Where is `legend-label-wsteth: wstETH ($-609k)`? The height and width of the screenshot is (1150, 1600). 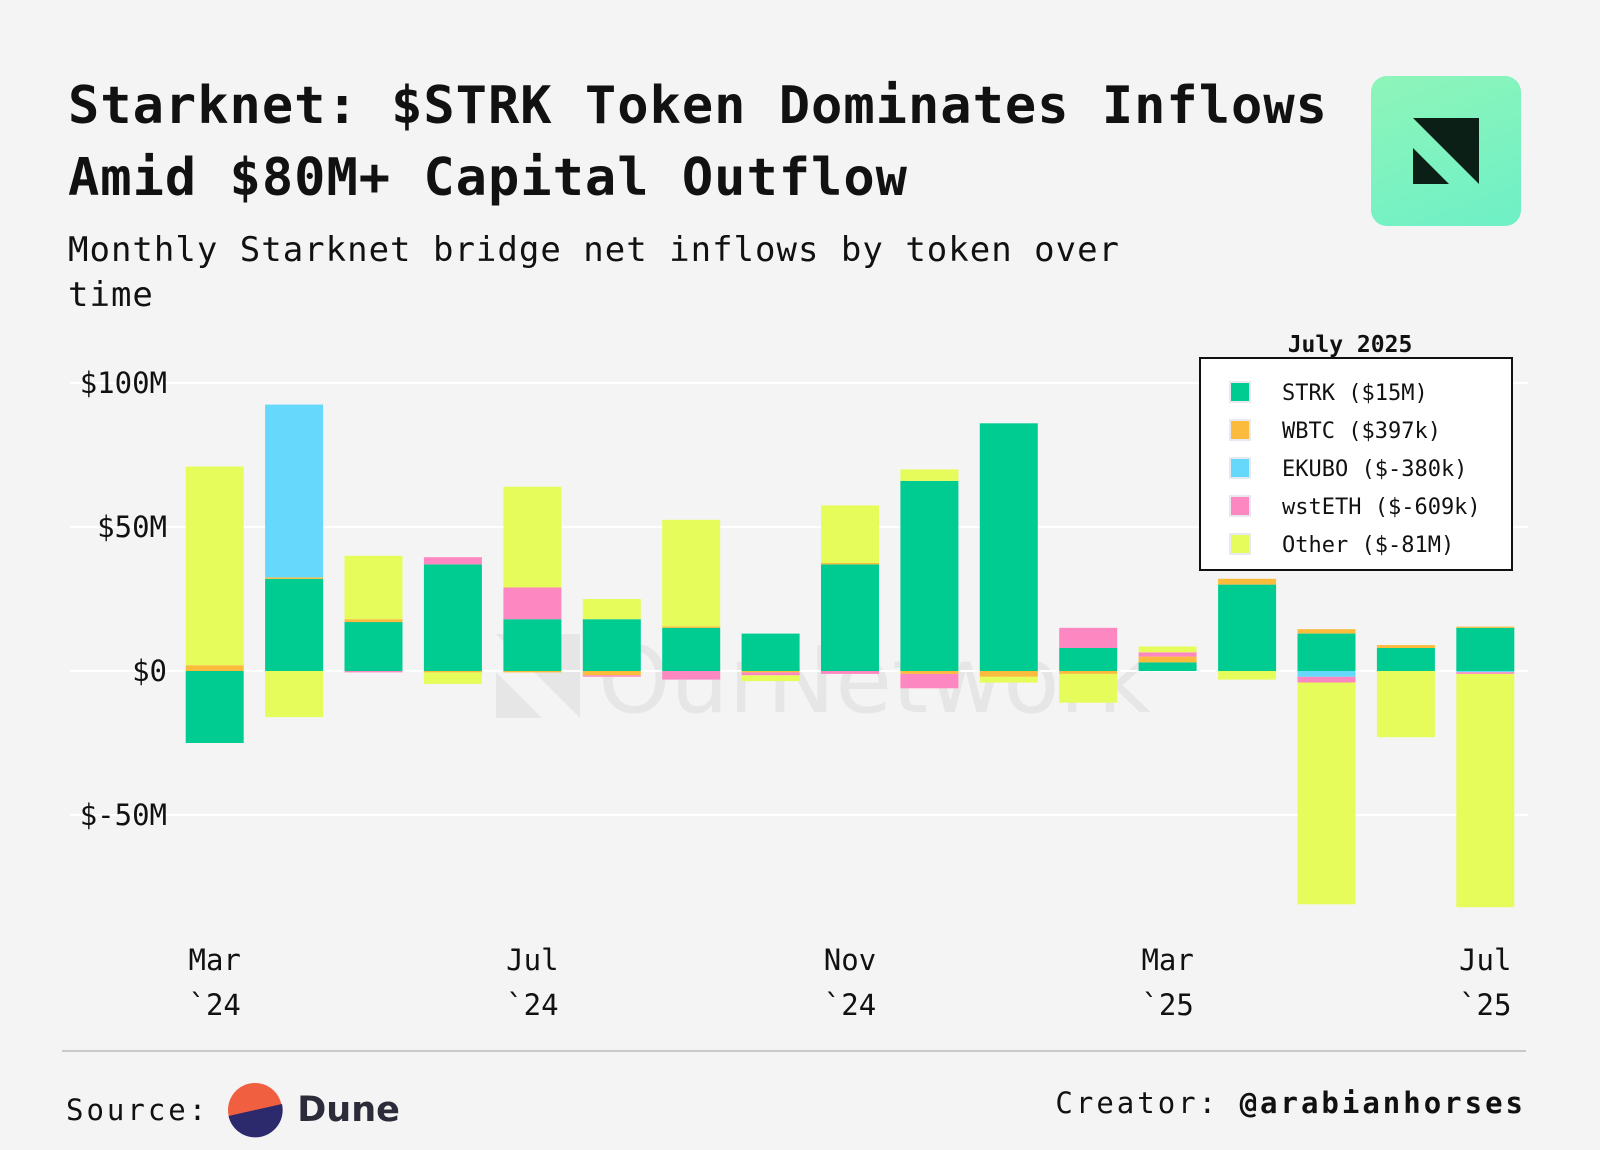
legend-label-wsteth: wstETH ($-609k) is located at coordinates (1381, 507).